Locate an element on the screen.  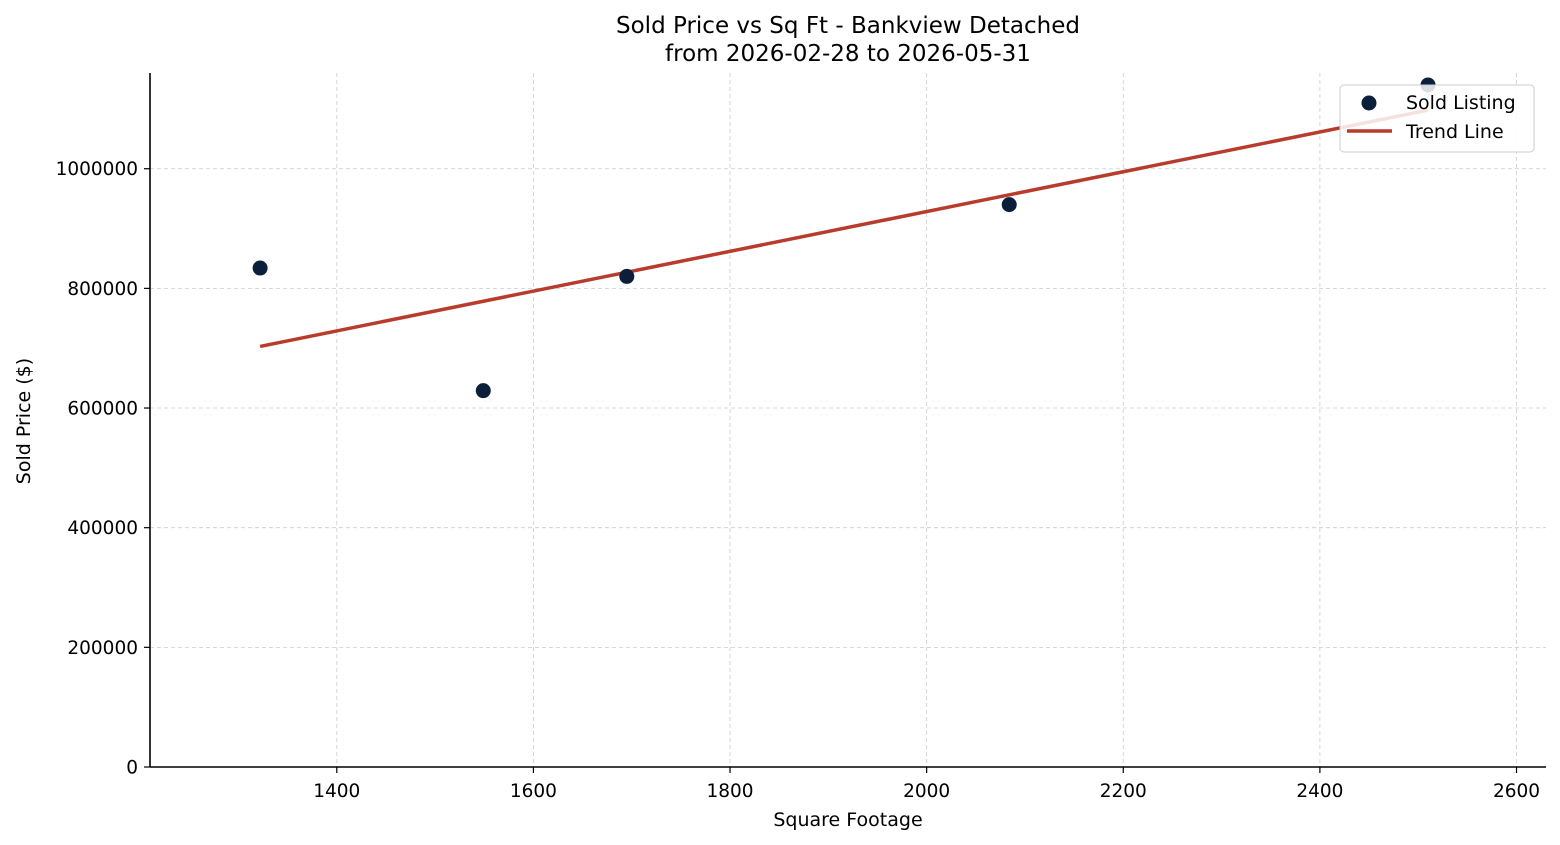
x-axis-ticks: 1400 1600 1800 2000 2200 2400 2600 is located at coordinates (926, 784).